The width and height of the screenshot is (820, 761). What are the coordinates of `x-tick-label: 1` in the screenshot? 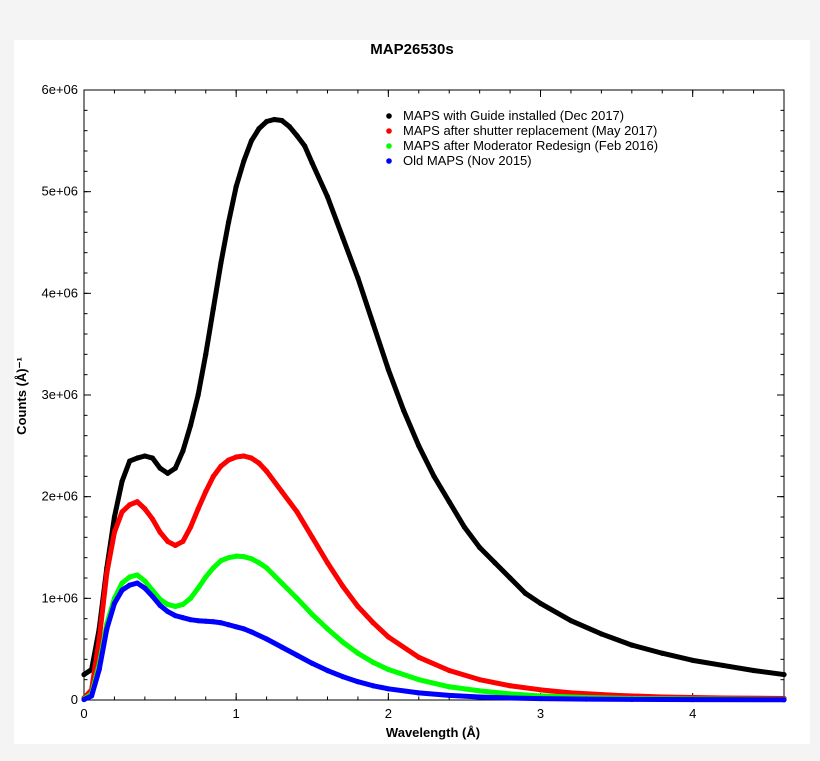 It's located at (236, 713).